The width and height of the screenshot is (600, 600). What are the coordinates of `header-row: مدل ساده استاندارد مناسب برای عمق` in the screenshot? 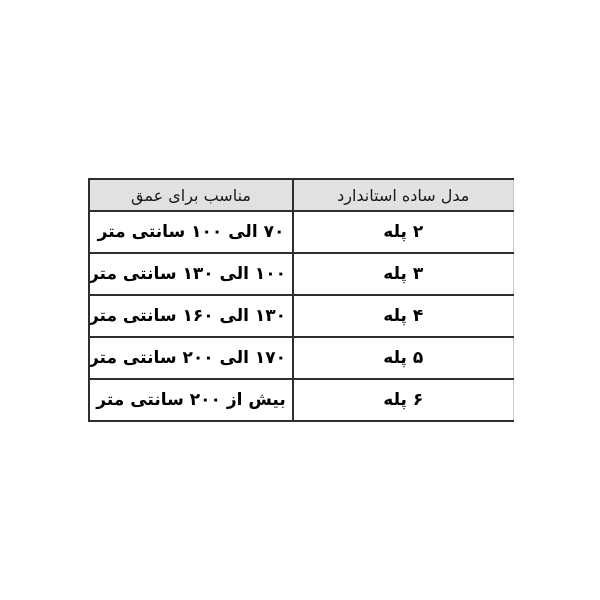 It's located at (301, 195).